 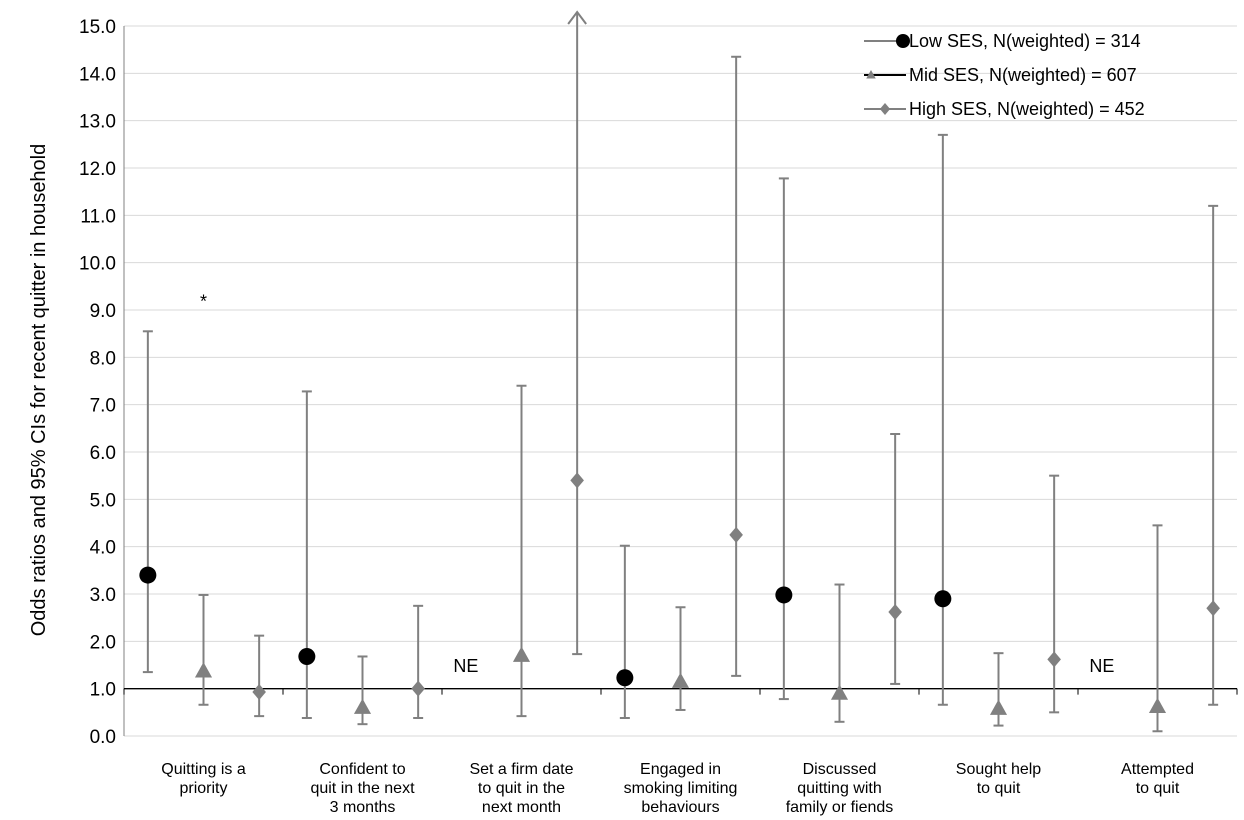 What do you see at coordinates (1025, 41) in the screenshot?
I see `legend-label: Low SES, N(weighted) = 314` at bounding box center [1025, 41].